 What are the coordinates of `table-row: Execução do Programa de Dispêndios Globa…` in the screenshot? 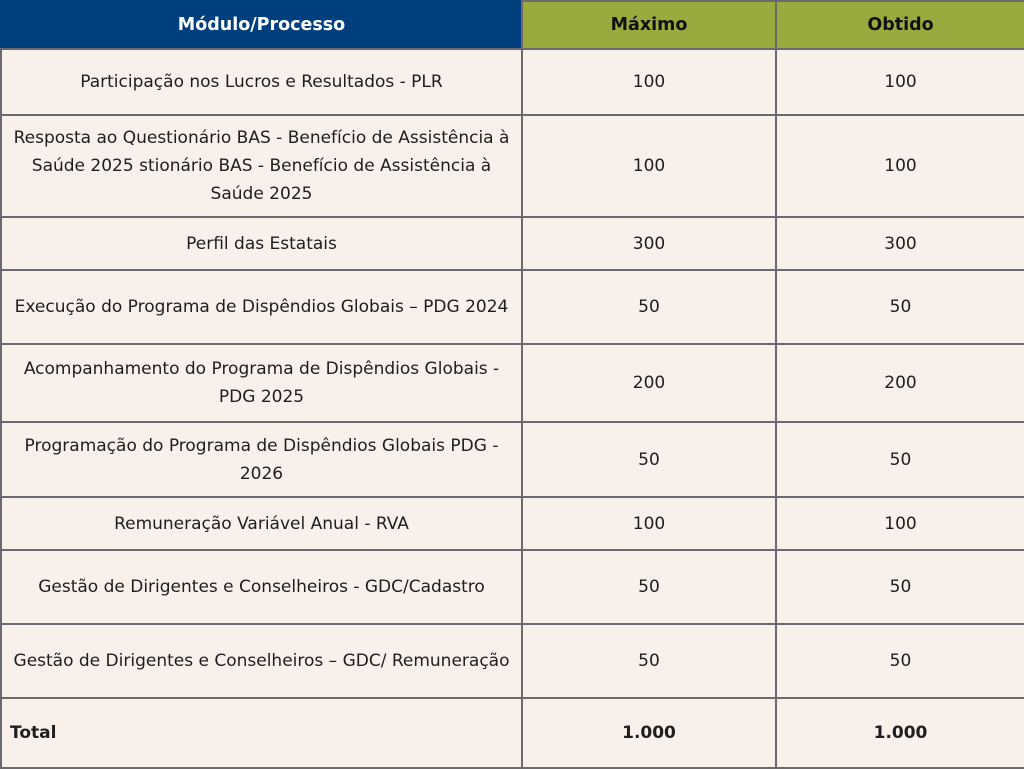 It's located at (512, 307).